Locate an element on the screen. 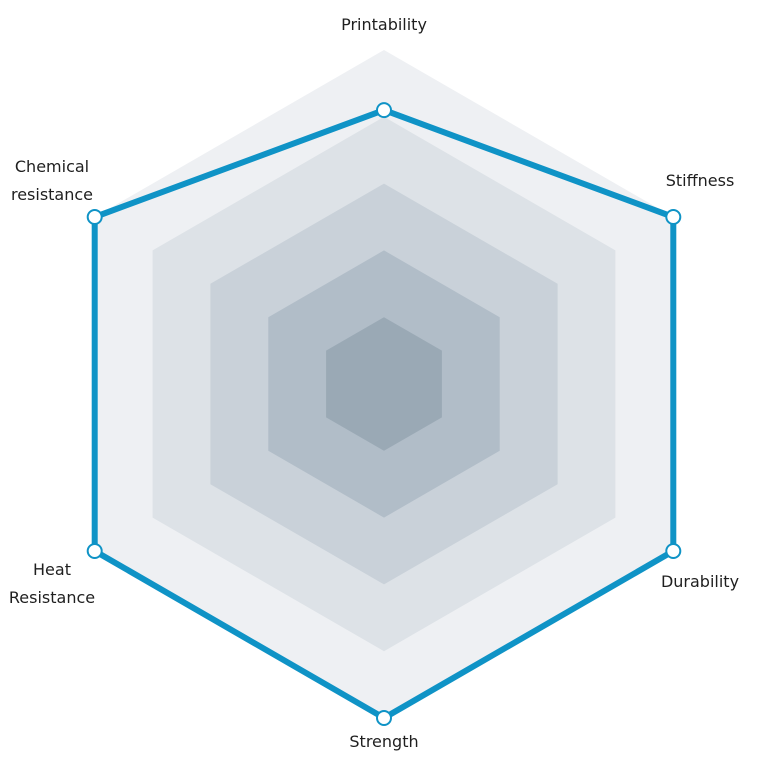 This screenshot has height=768, width=768. data-point-chemical-resistance is located at coordinates (94, 217).